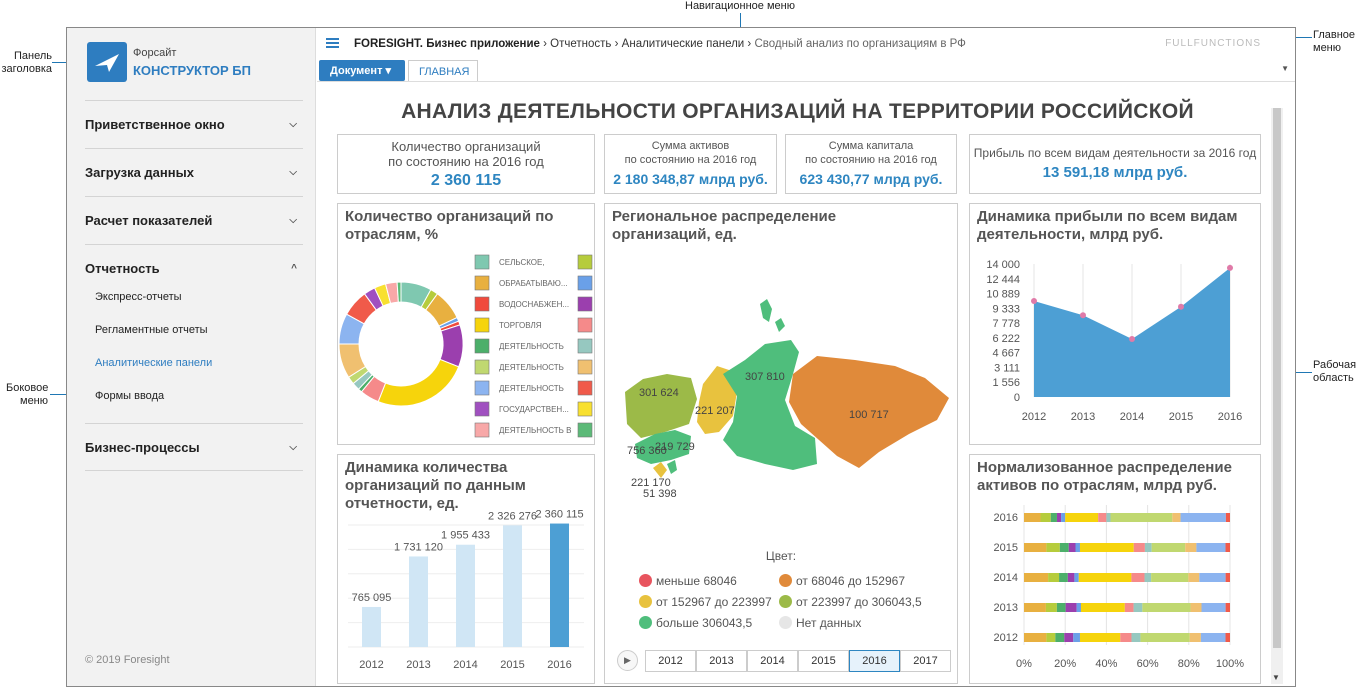 The image size is (1356, 687). What do you see at coordinates (294, 268) in the screenshot?
I see `chevron-up-icon: ^` at bounding box center [294, 268].